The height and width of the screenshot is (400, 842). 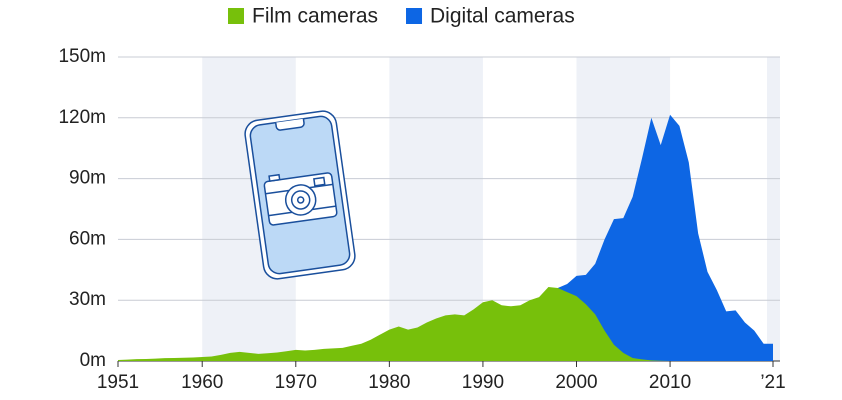 I want to click on y-tick-label: 150m, so click(x=82, y=56).